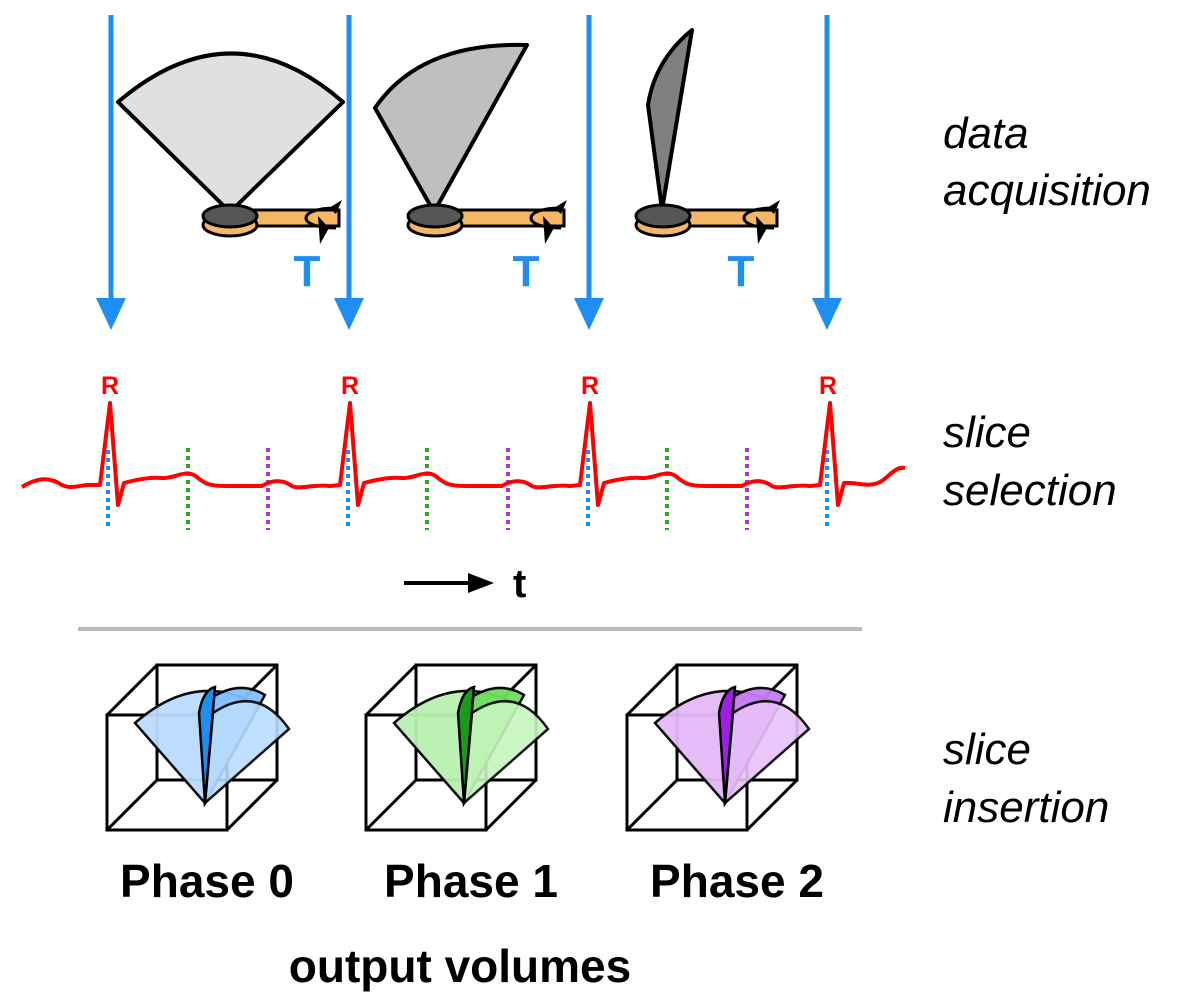 The image size is (1204, 1006). Describe the element at coordinates (427, 489) in the screenshot. I see `phase1-markers` at that location.